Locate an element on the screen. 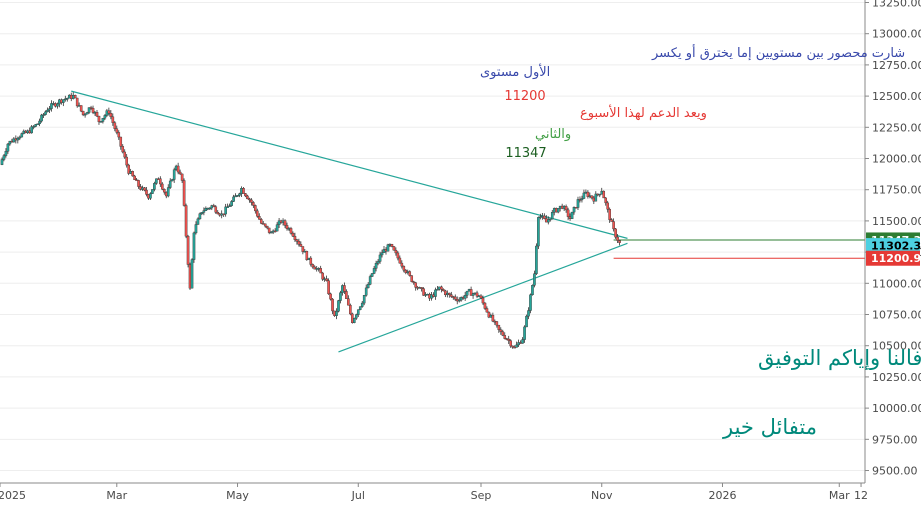 Image resolution: width=921 pixels, height=505 pixels. farewell-text: وفالنا وإياكم التوفيق is located at coordinates (839, 358).